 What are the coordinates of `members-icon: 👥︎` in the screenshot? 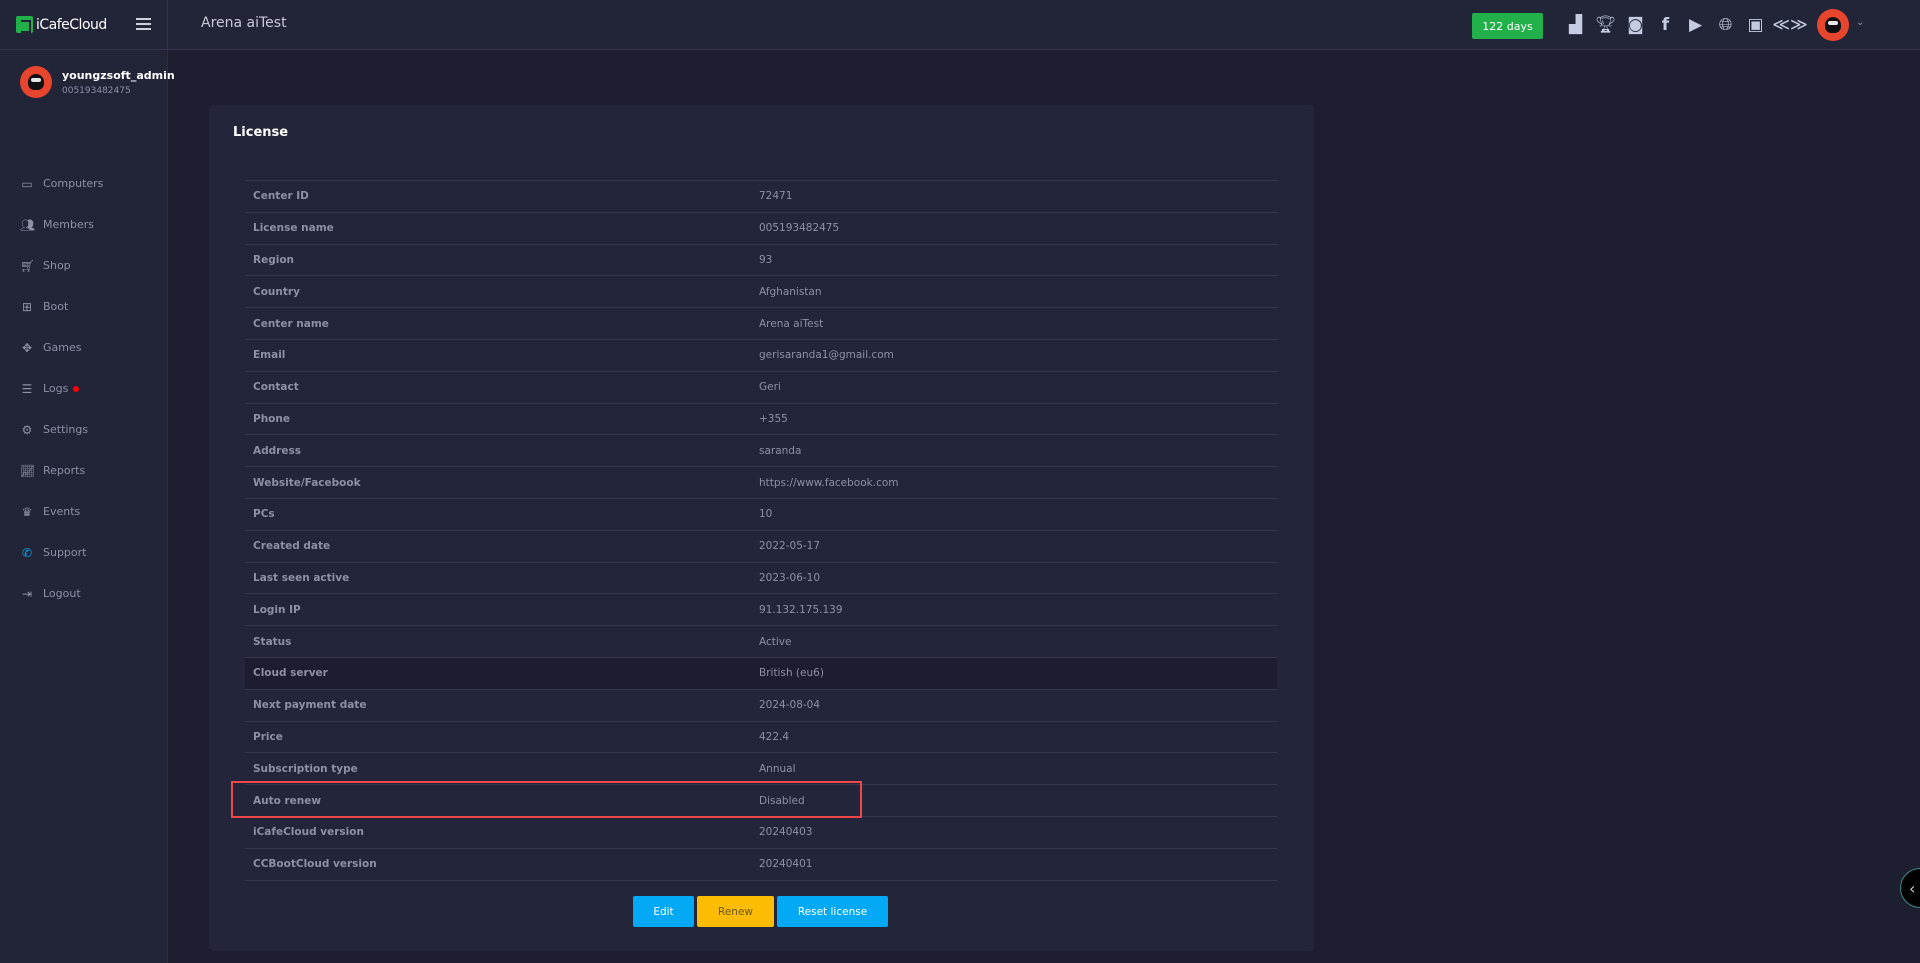 It's located at (28, 224).